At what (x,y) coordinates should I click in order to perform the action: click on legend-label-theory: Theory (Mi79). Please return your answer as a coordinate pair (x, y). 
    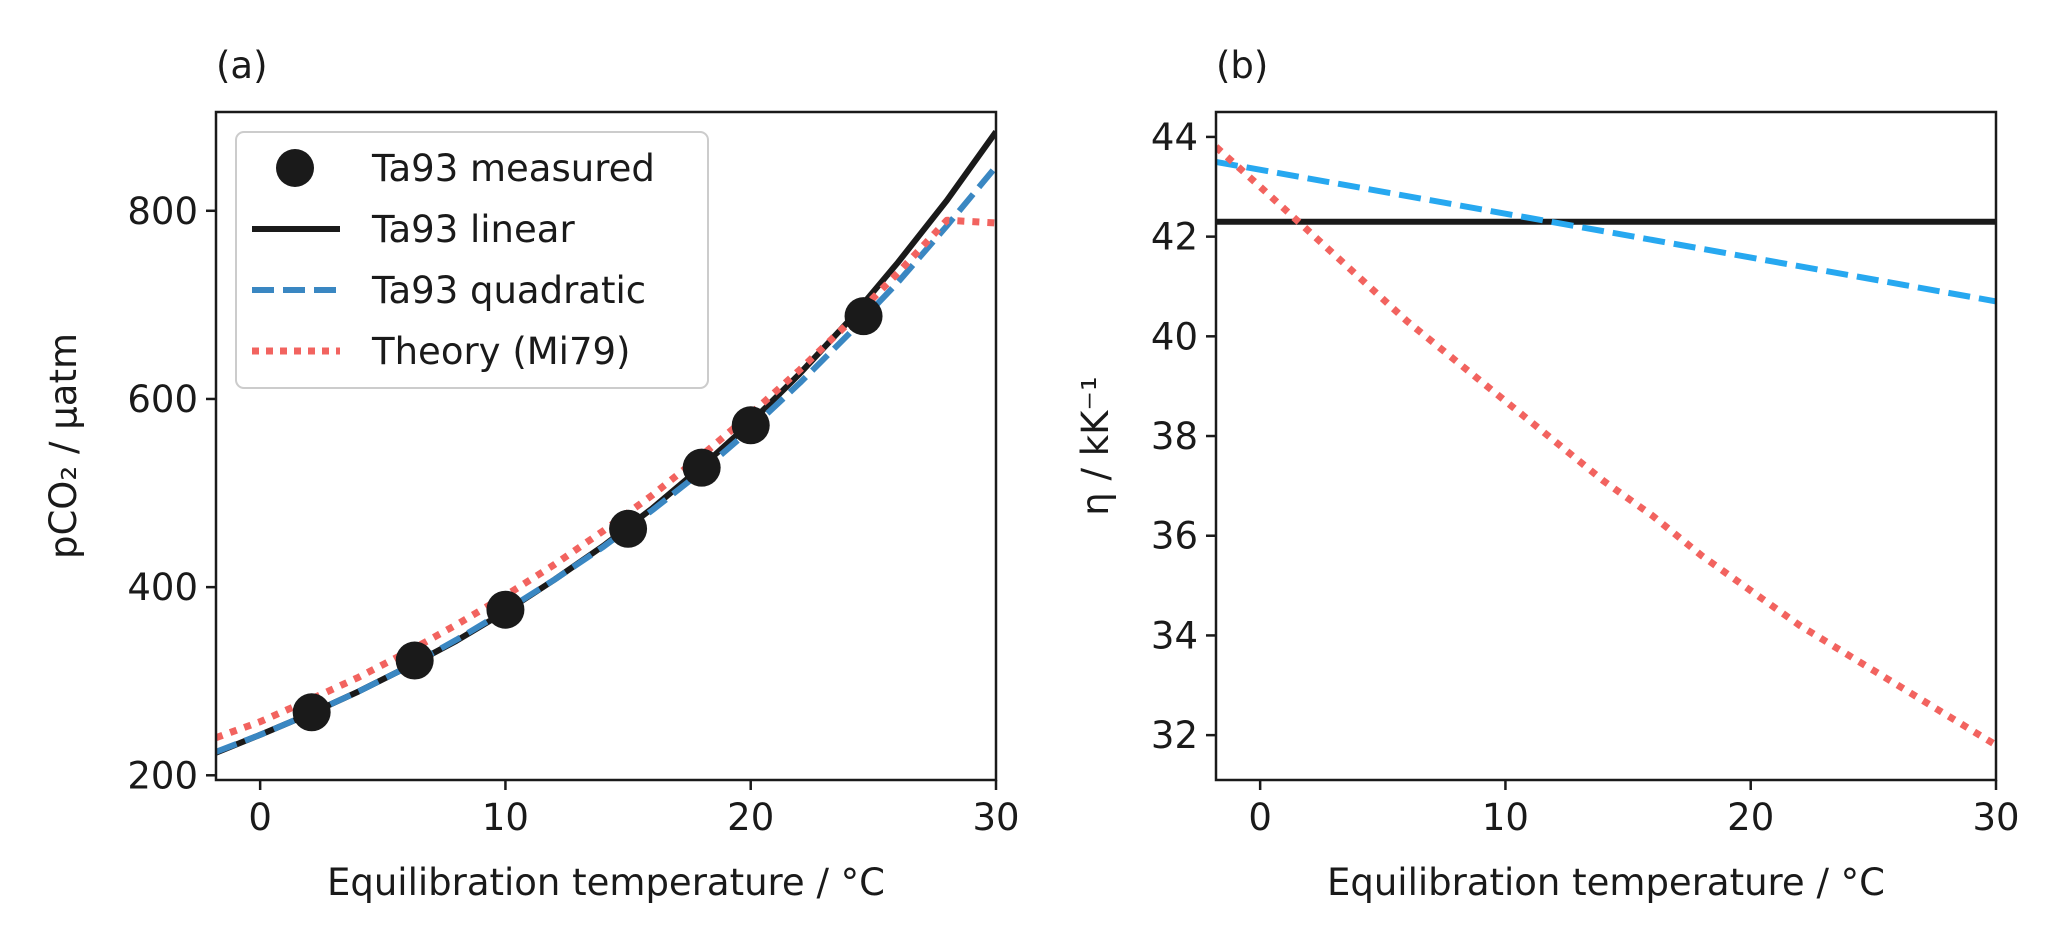
    Looking at the image, I should click on (500, 351).